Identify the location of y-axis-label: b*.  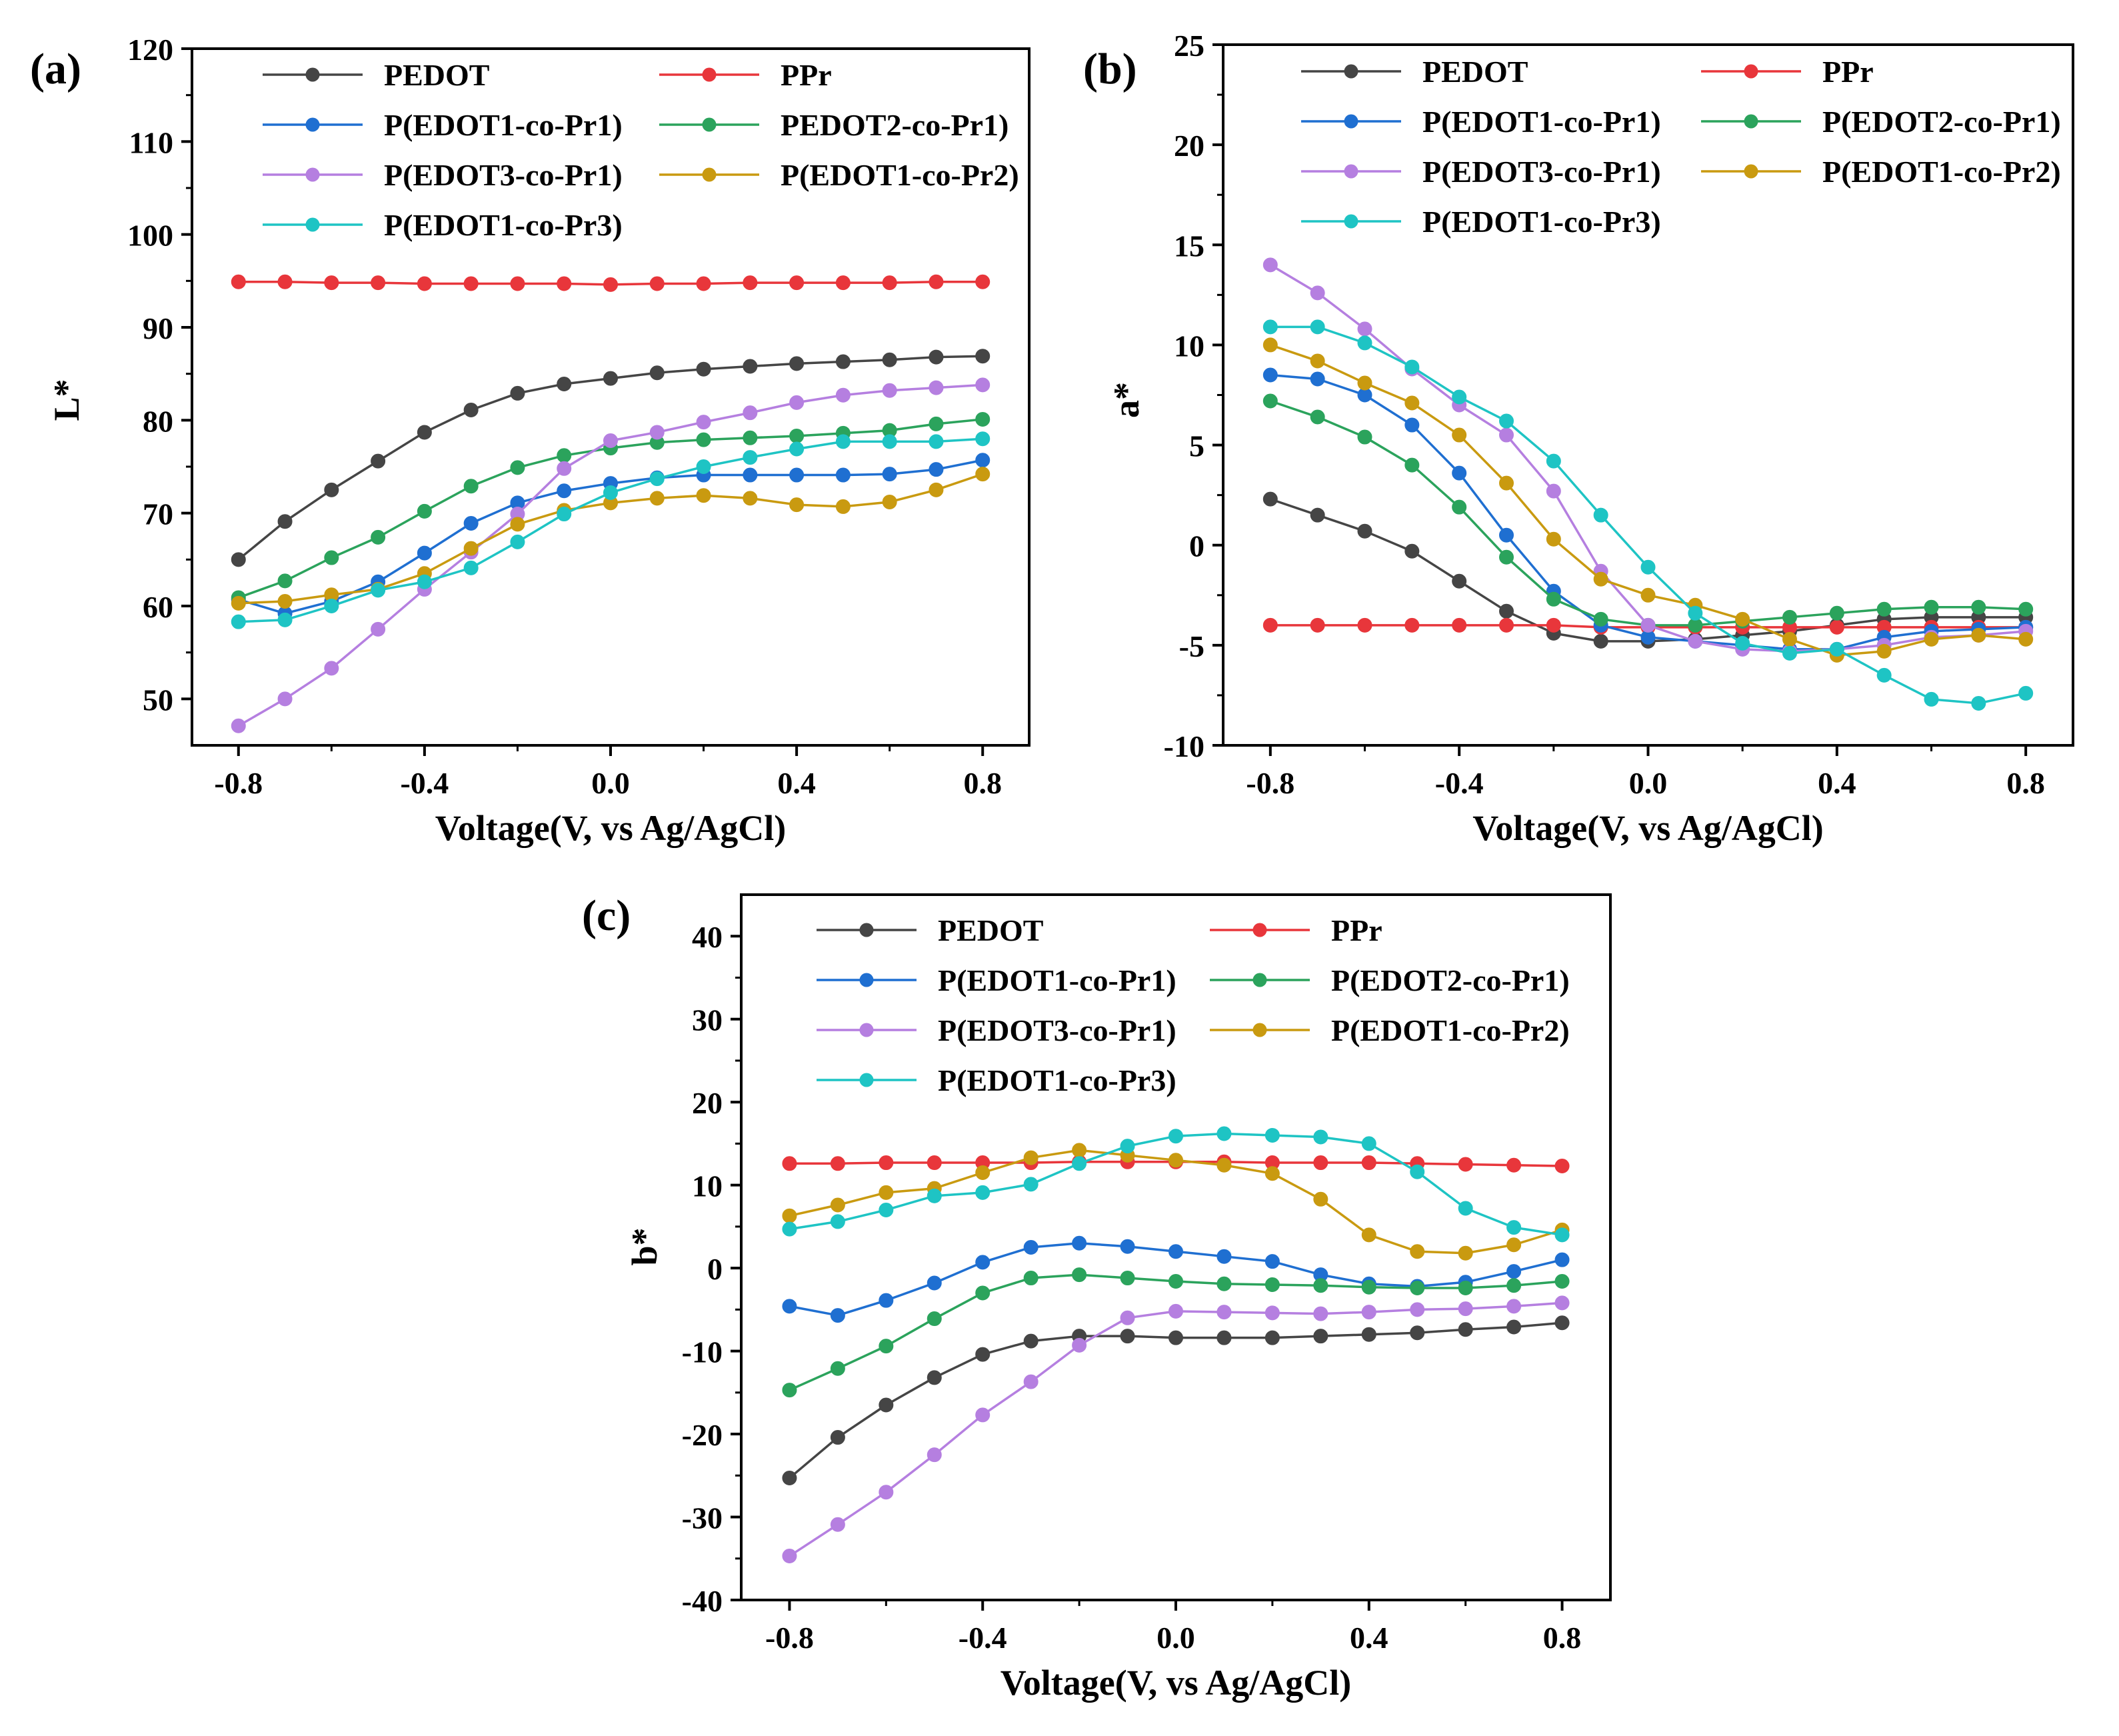
(645, 1246).